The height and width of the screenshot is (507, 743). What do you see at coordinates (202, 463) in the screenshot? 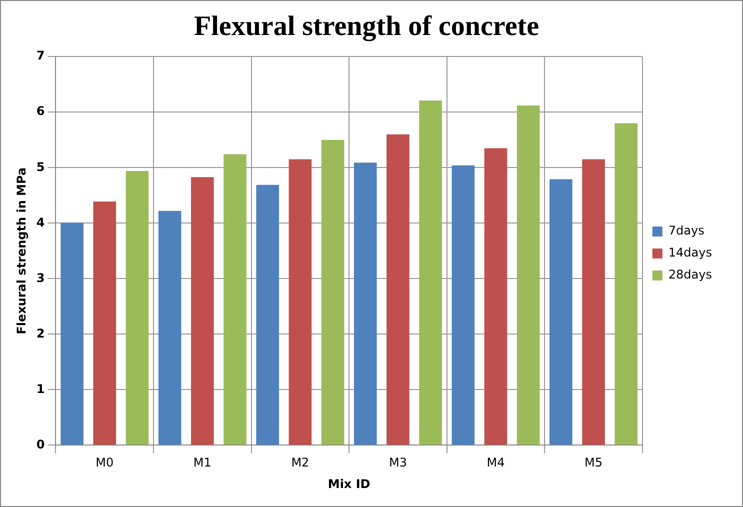
I see `x-tick-label: M1` at bounding box center [202, 463].